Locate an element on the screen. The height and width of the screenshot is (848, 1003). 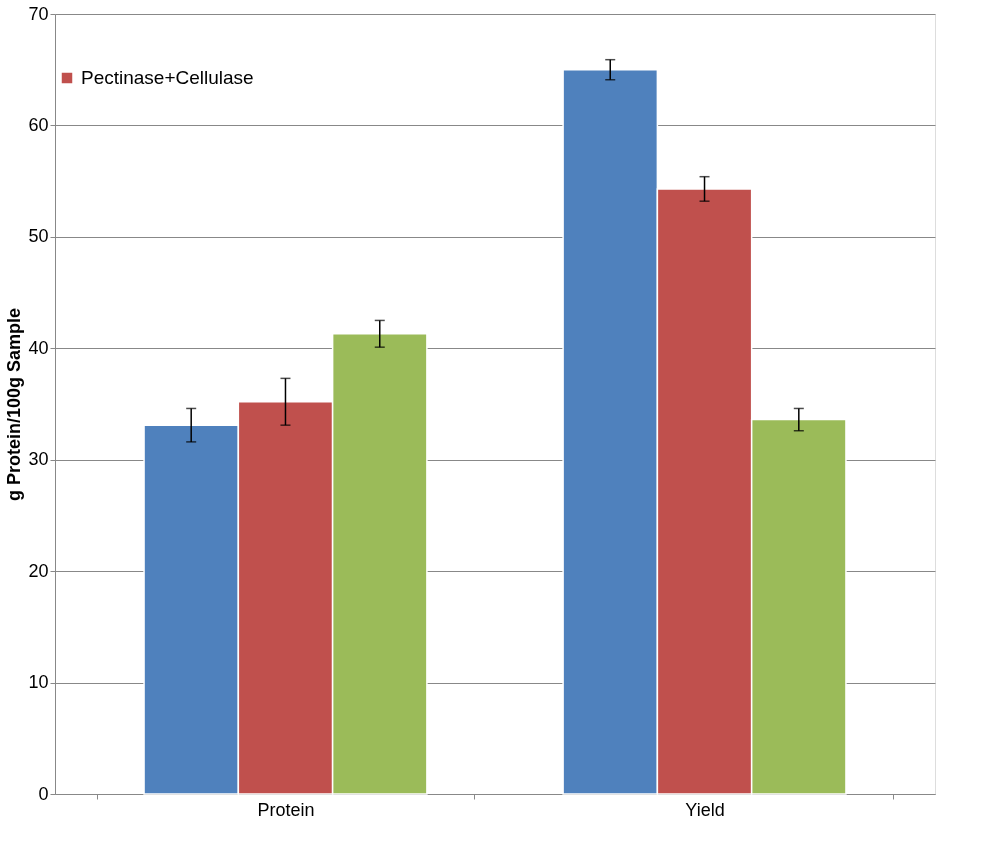
y-tick-label: 0 is located at coordinates (43, 793).